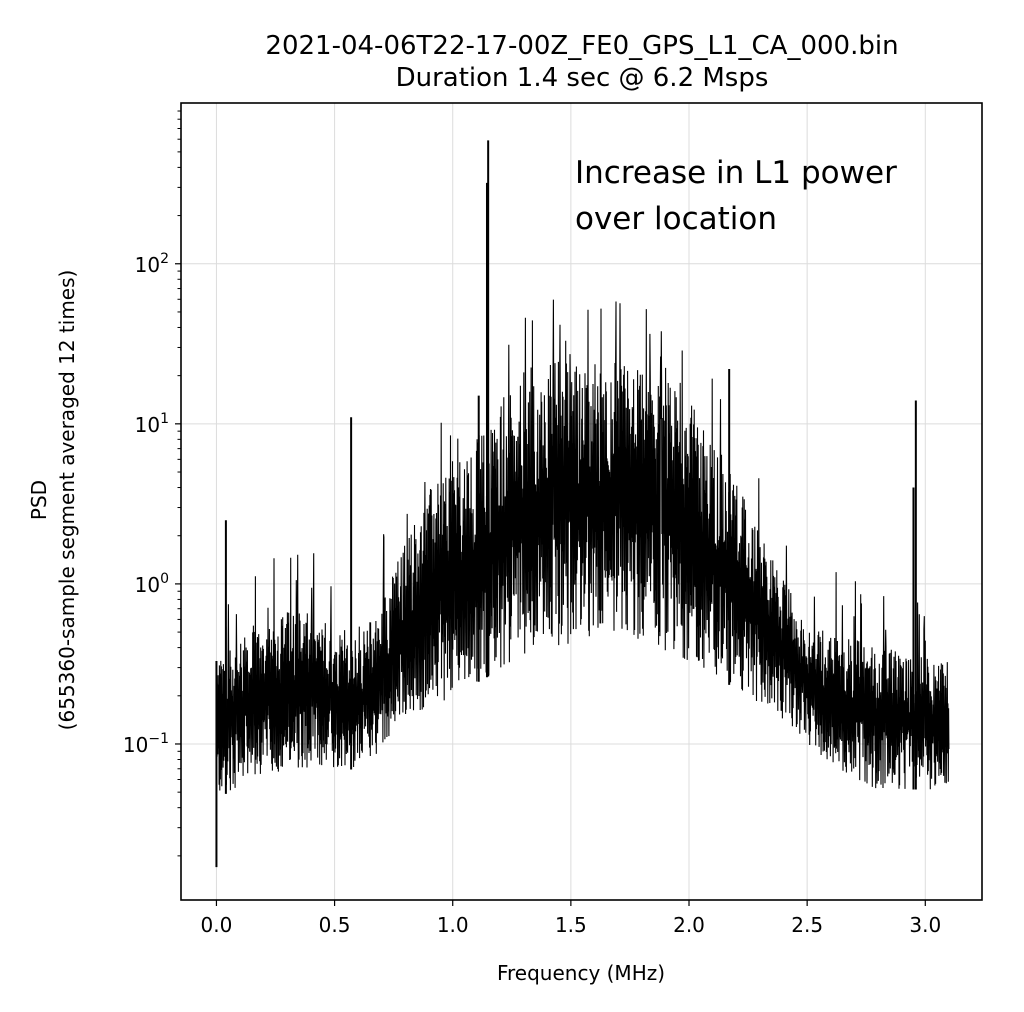 This screenshot has height=1012, width=1024. I want to click on x-tick-label: 2.5, so click(807, 925).